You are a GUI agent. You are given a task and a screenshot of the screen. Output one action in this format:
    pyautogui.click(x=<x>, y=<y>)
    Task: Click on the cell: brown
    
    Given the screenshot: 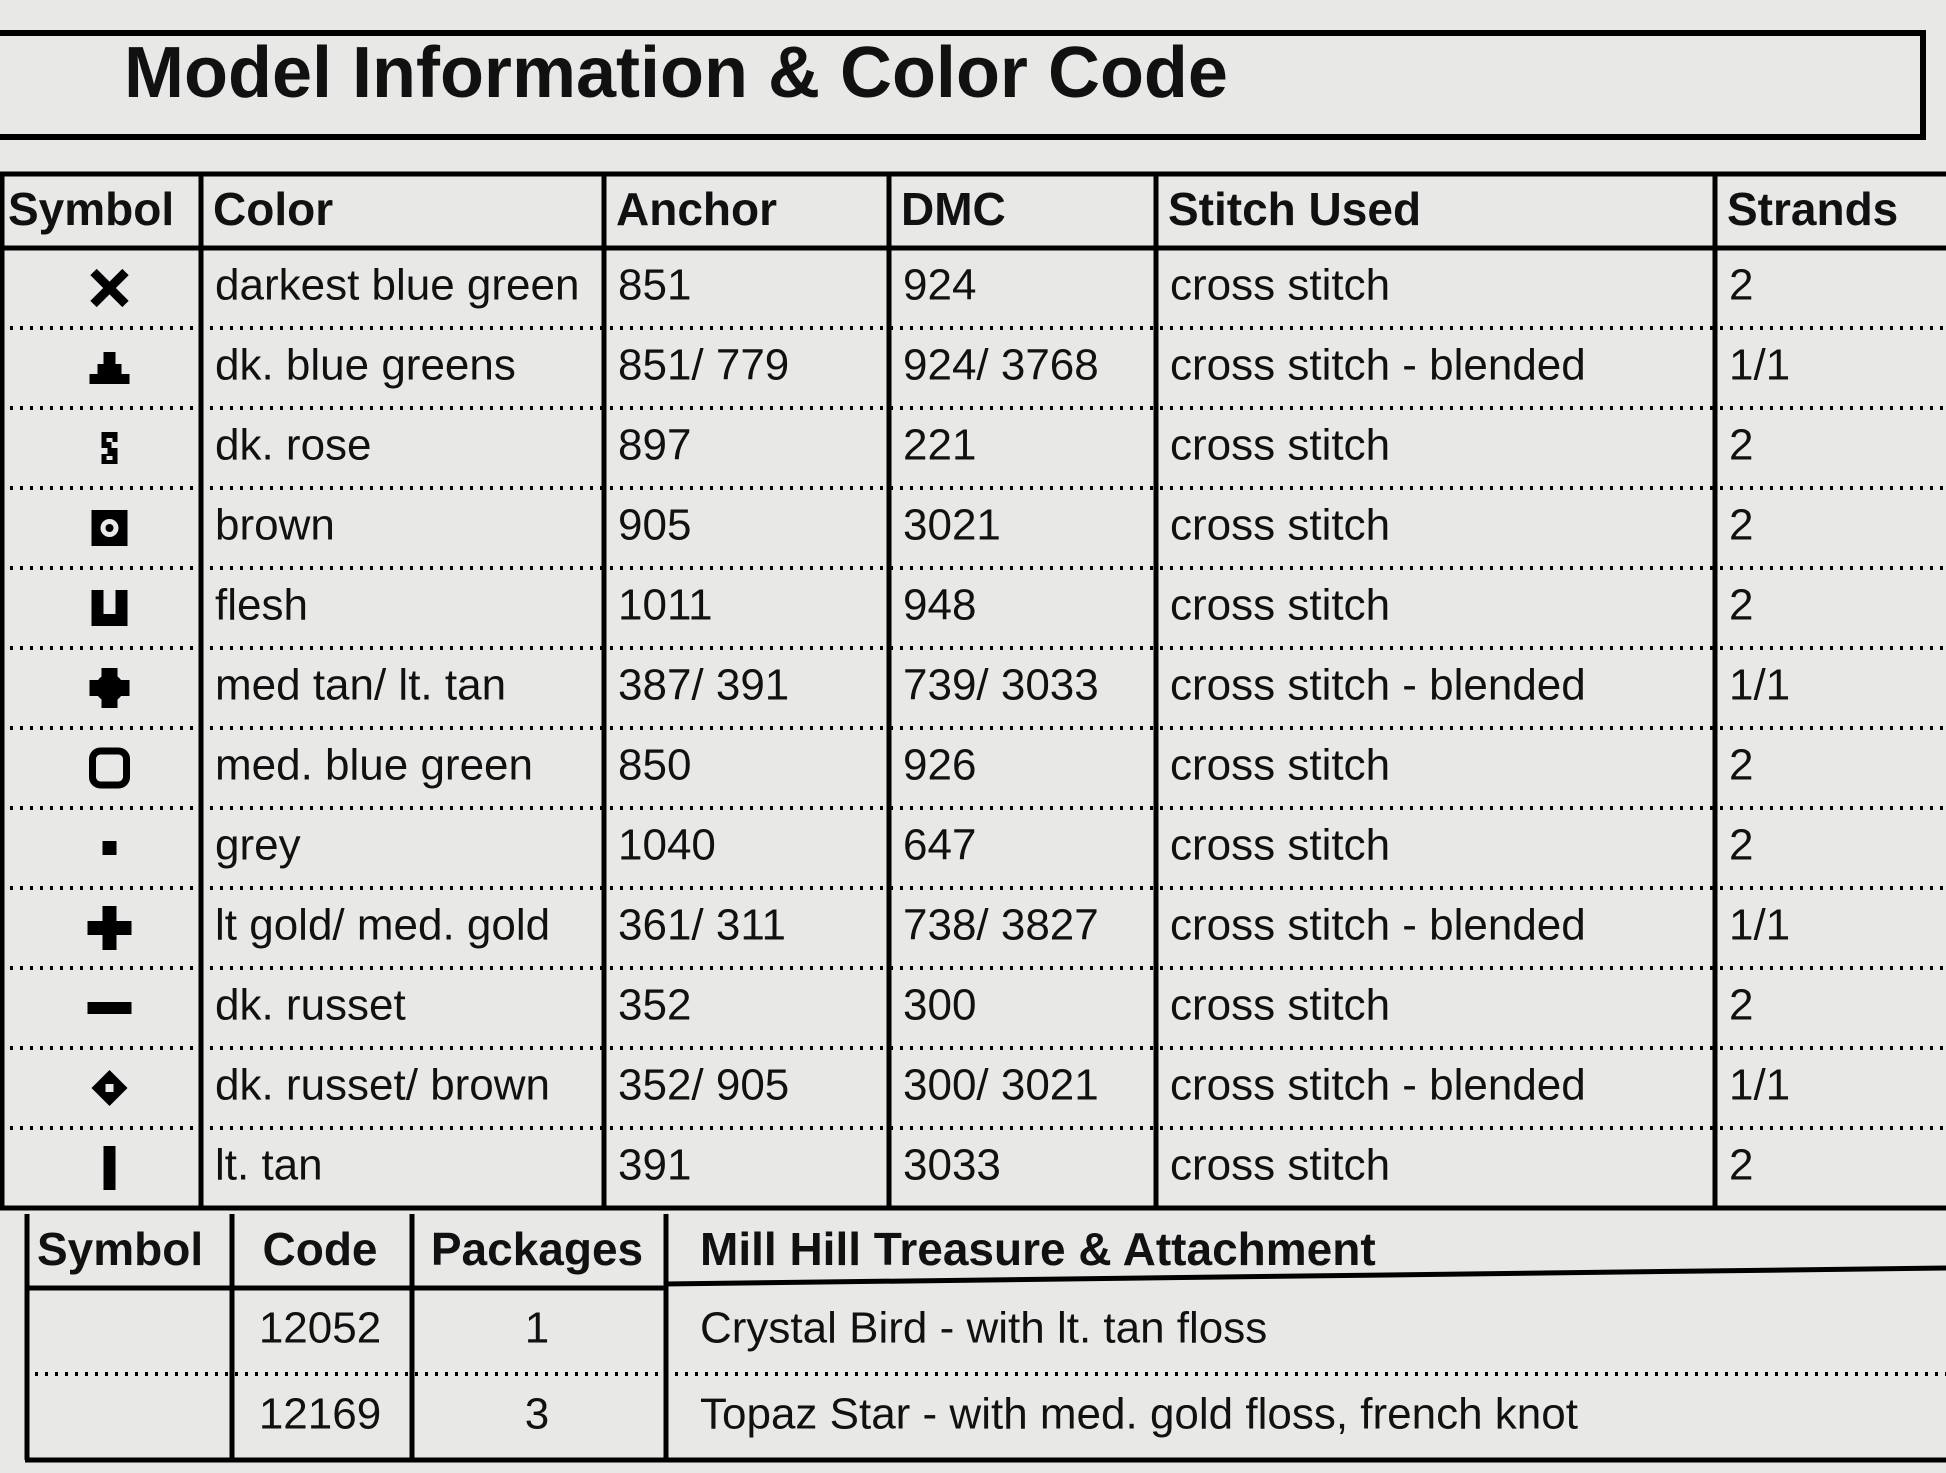 What is the action you would take?
    pyautogui.click(x=275, y=525)
    